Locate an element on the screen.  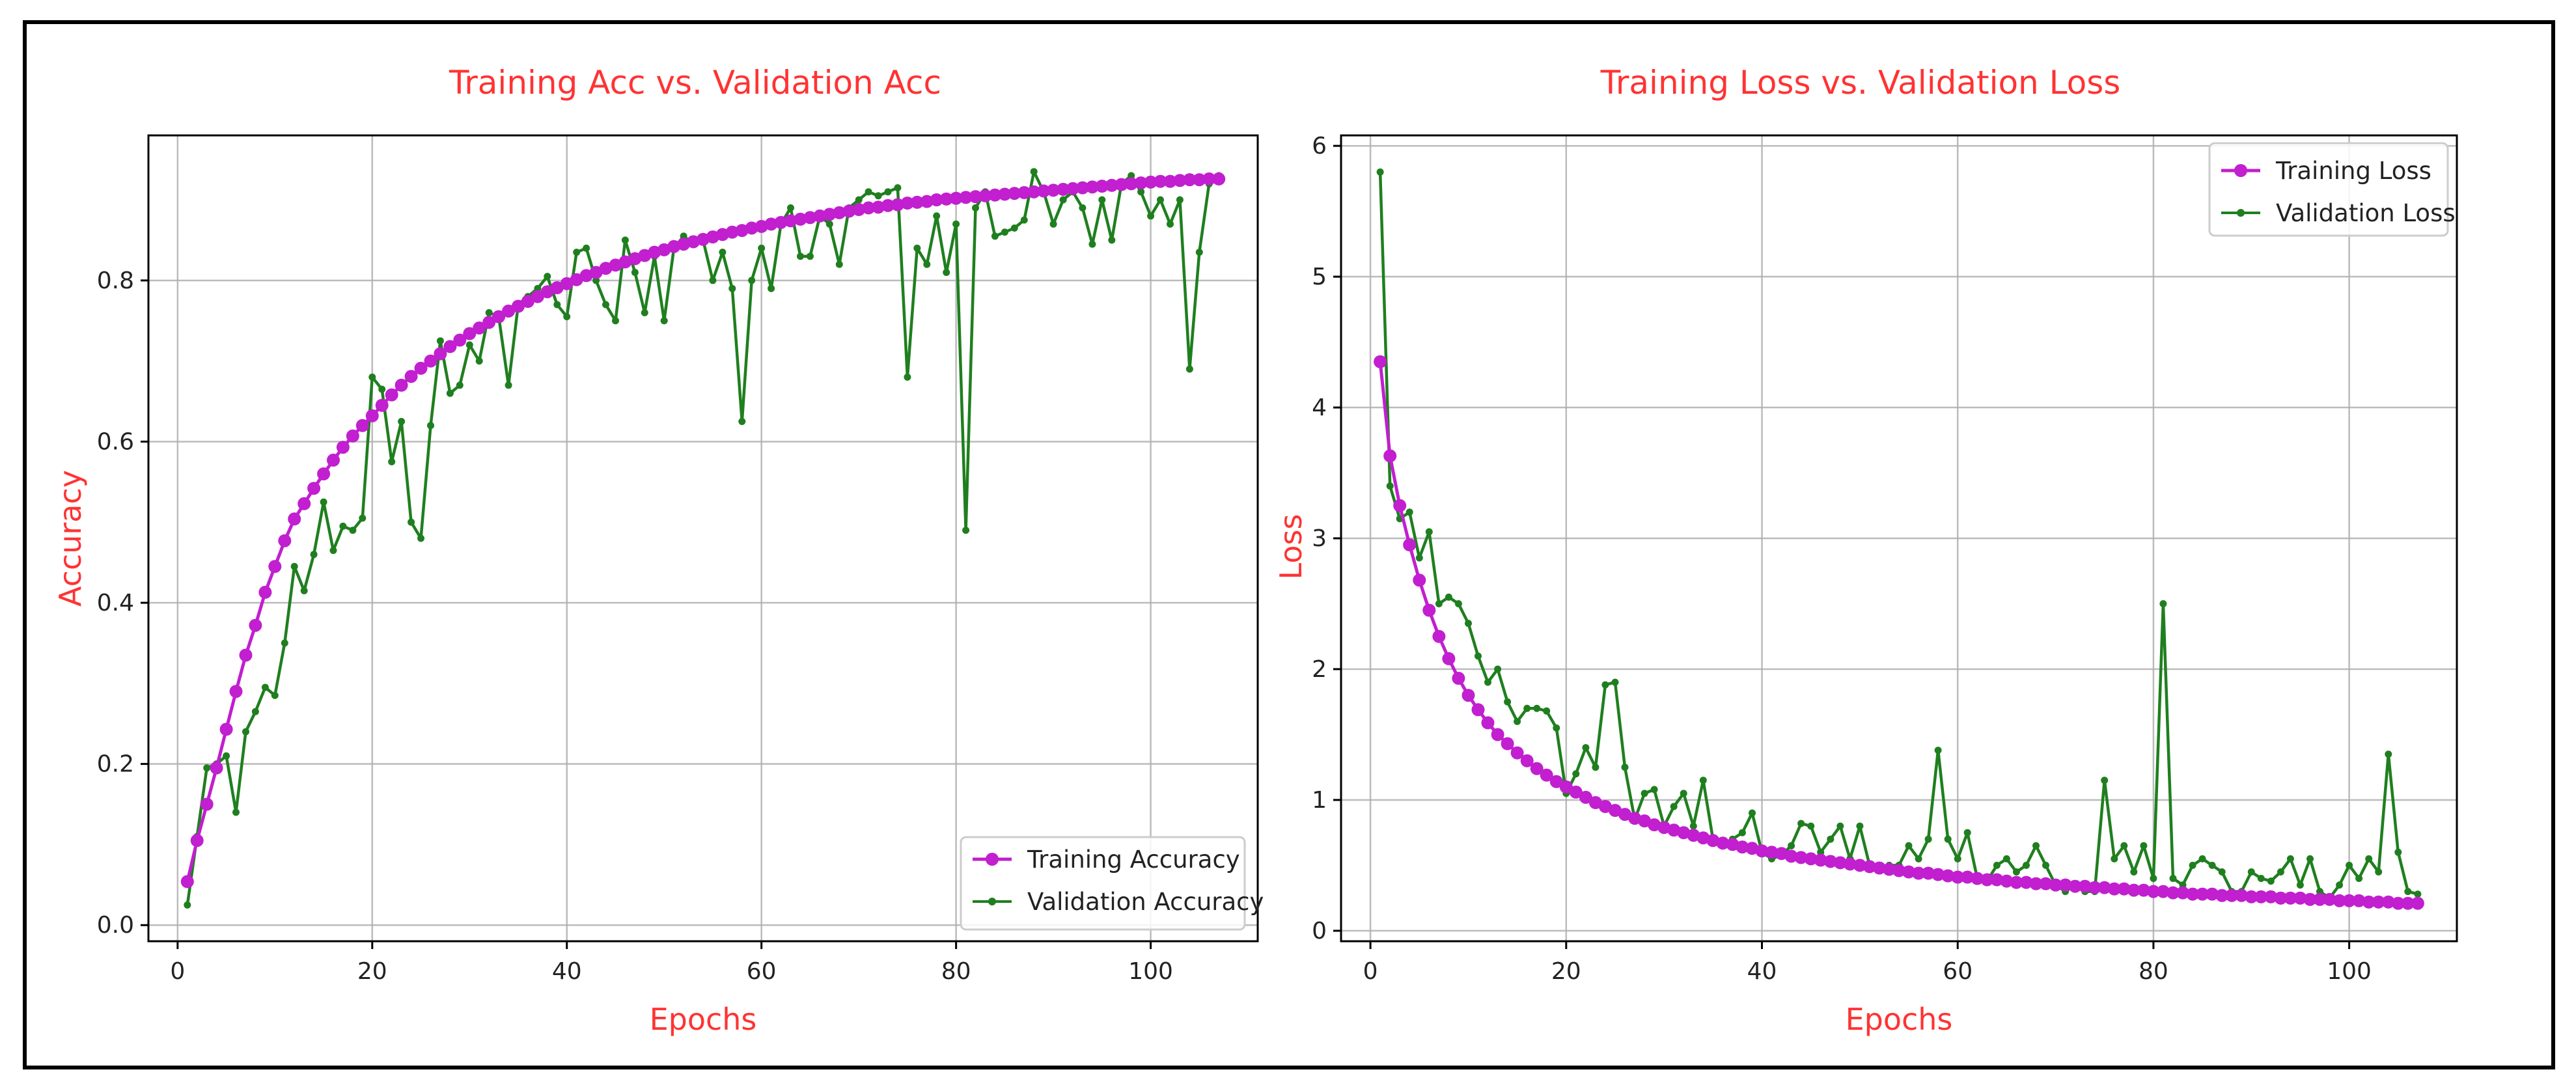
accuracy-x-ticks: 0 20 40 60 80 100 is located at coordinates (671, 963).